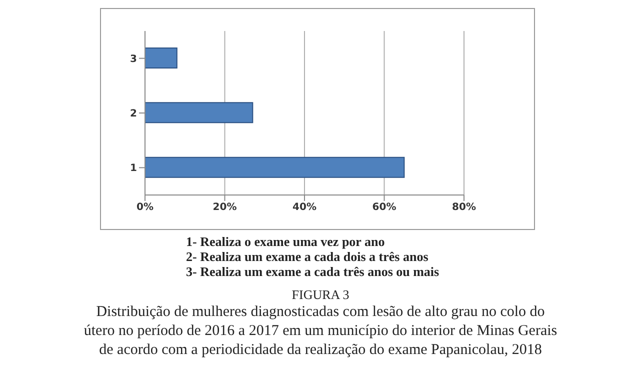  What do you see at coordinates (134, 114) in the screenshot?
I see `y-tick-label: 2` at bounding box center [134, 114].